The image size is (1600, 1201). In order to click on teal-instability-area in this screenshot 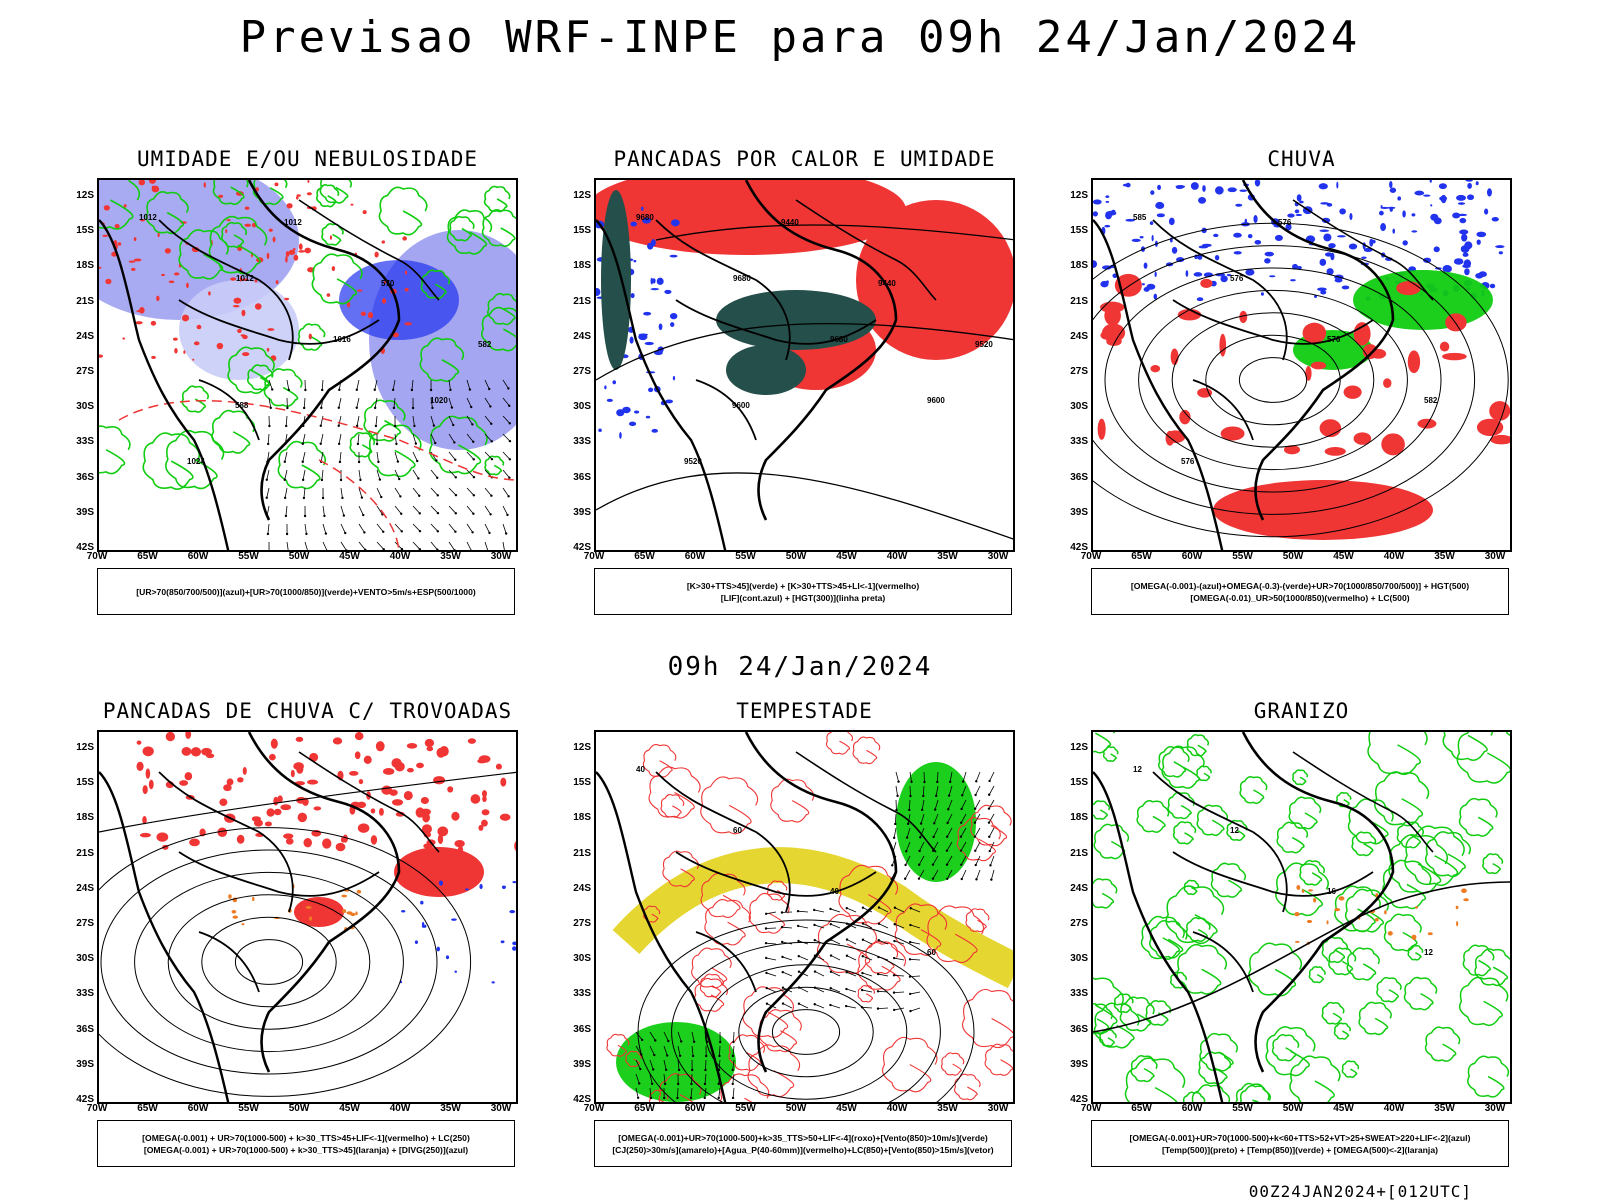, I will do `click(796, 320)`.